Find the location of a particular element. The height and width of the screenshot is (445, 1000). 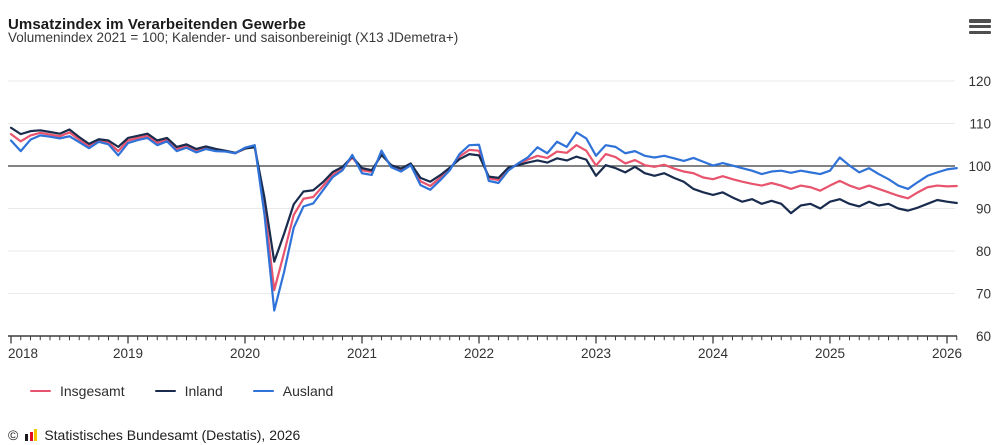

svg-text: 100 is located at coordinates (979, 166).